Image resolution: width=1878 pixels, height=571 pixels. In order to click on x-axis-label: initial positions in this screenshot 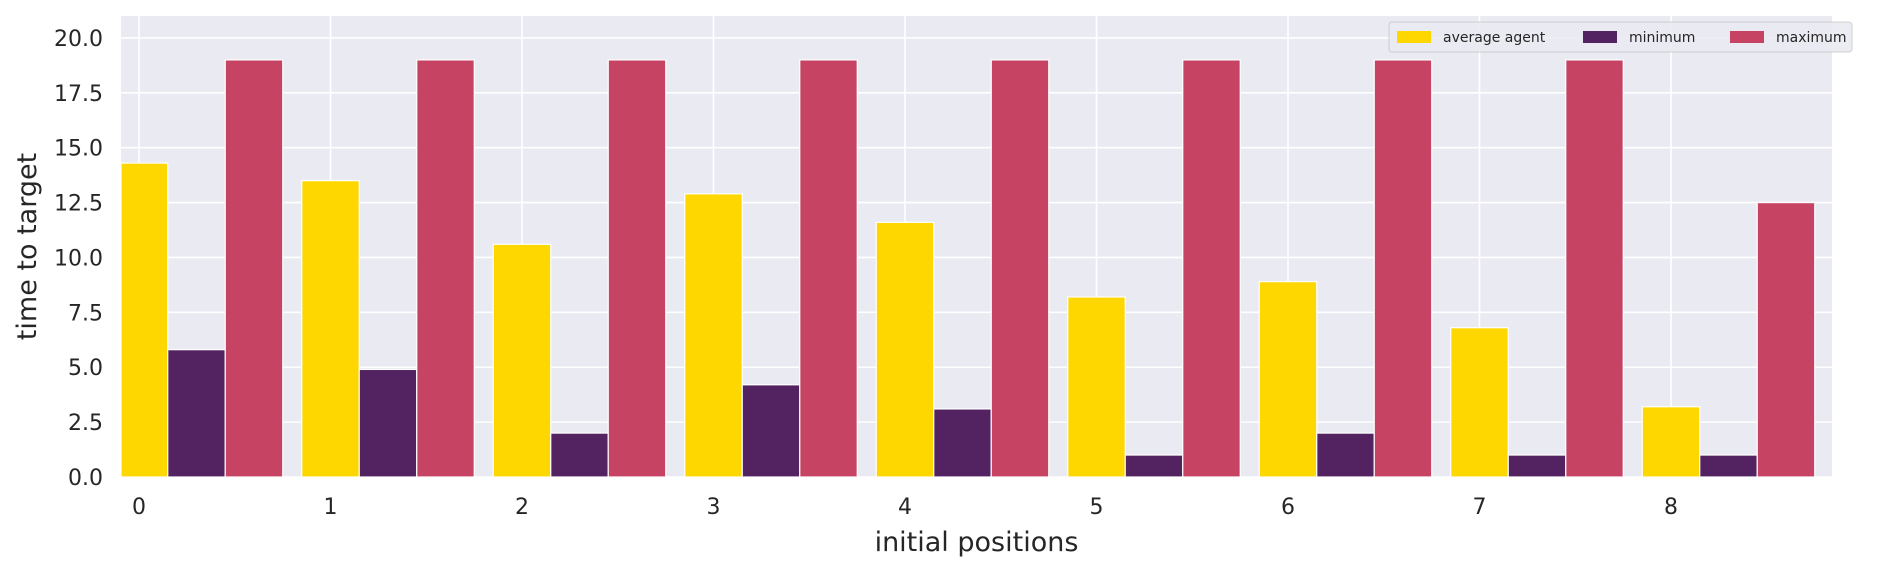, I will do `click(977, 542)`.